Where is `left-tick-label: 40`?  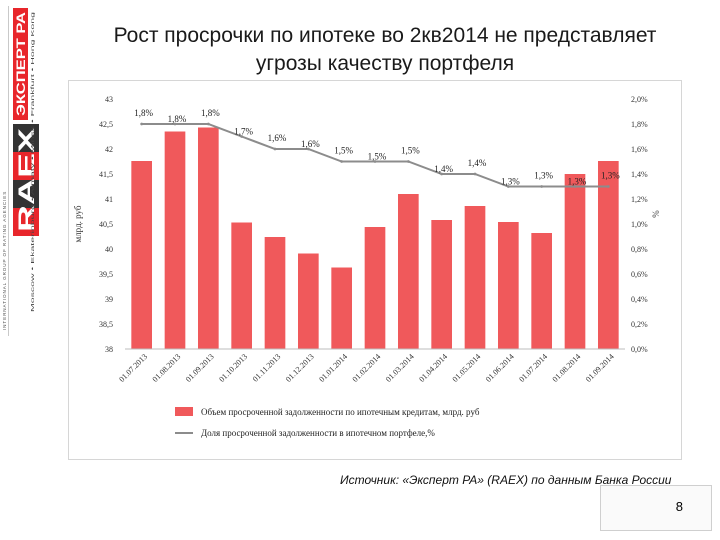
left-tick-label: 40 is located at coordinates (109, 249).